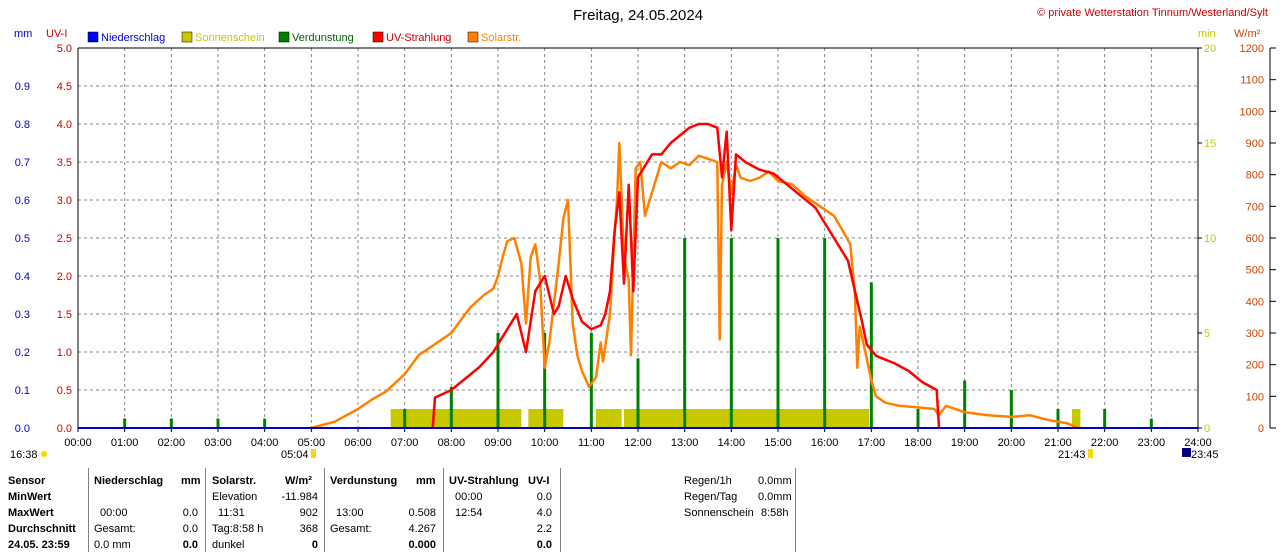 Image resolution: width=1280 pixels, height=552 pixels. What do you see at coordinates (918, 443) in the screenshot?
I see `x-tick-label: 18:00` at bounding box center [918, 443].